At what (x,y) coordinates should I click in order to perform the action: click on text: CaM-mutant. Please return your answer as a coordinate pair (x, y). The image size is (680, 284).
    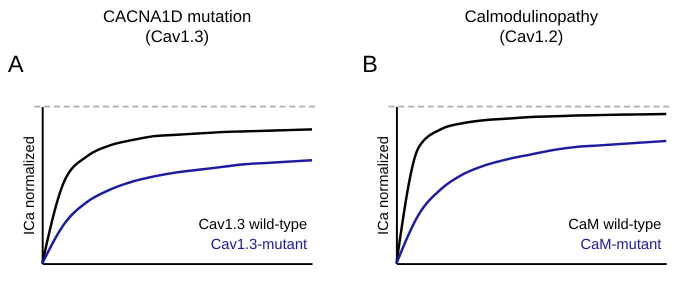
    Looking at the image, I should click on (621, 244).